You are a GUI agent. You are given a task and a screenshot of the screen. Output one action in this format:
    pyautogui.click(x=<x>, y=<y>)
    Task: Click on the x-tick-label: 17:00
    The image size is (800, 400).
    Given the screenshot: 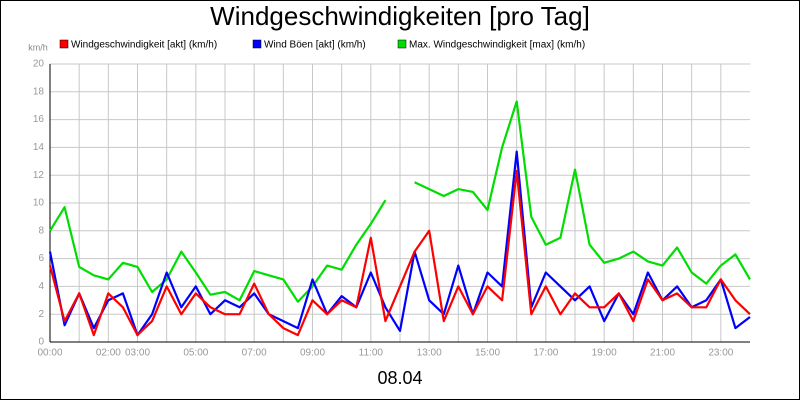 What is the action you would take?
    pyautogui.click(x=545, y=353)
    